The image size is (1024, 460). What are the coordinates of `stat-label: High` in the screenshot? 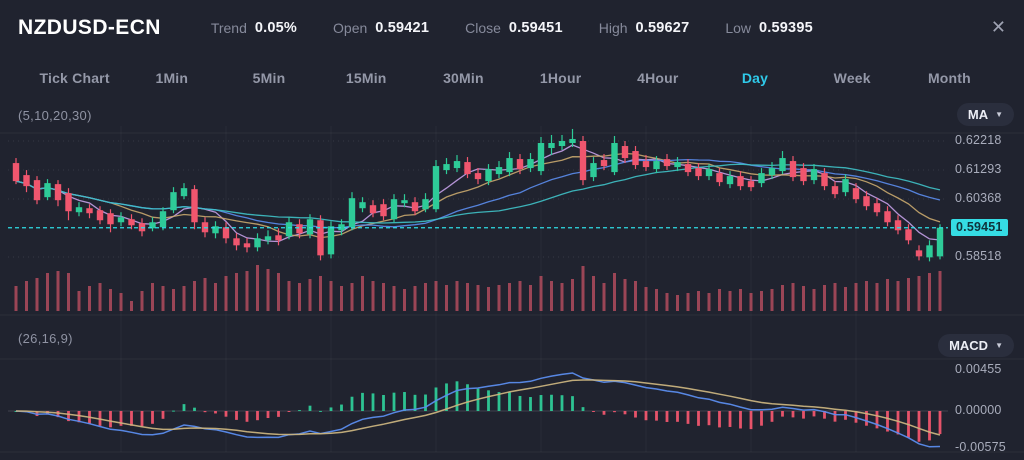 It's located at (613, 28).